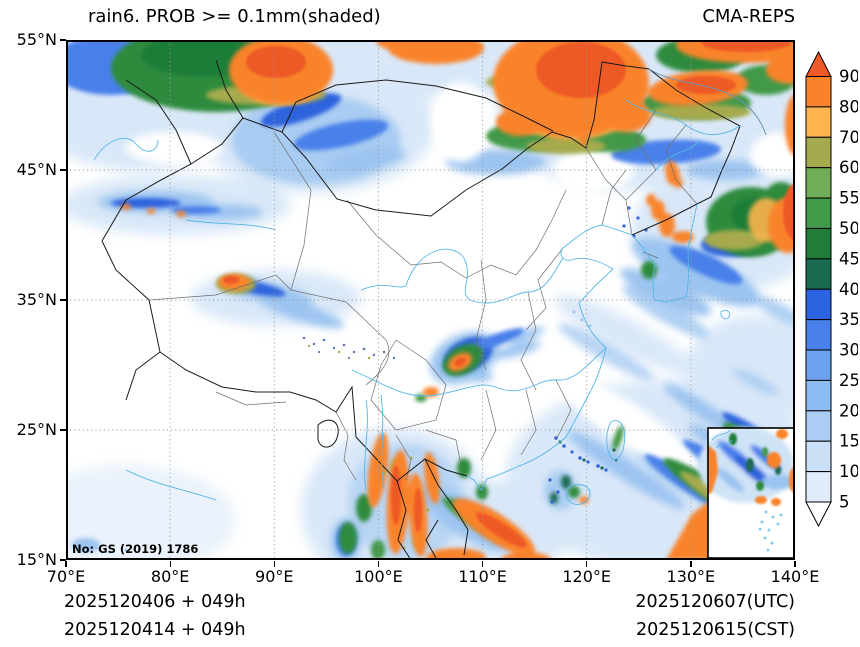  Describe the element at coordinates (848, 380) in the screenshot. I see `colorbar-tick-label: 25` at that location.